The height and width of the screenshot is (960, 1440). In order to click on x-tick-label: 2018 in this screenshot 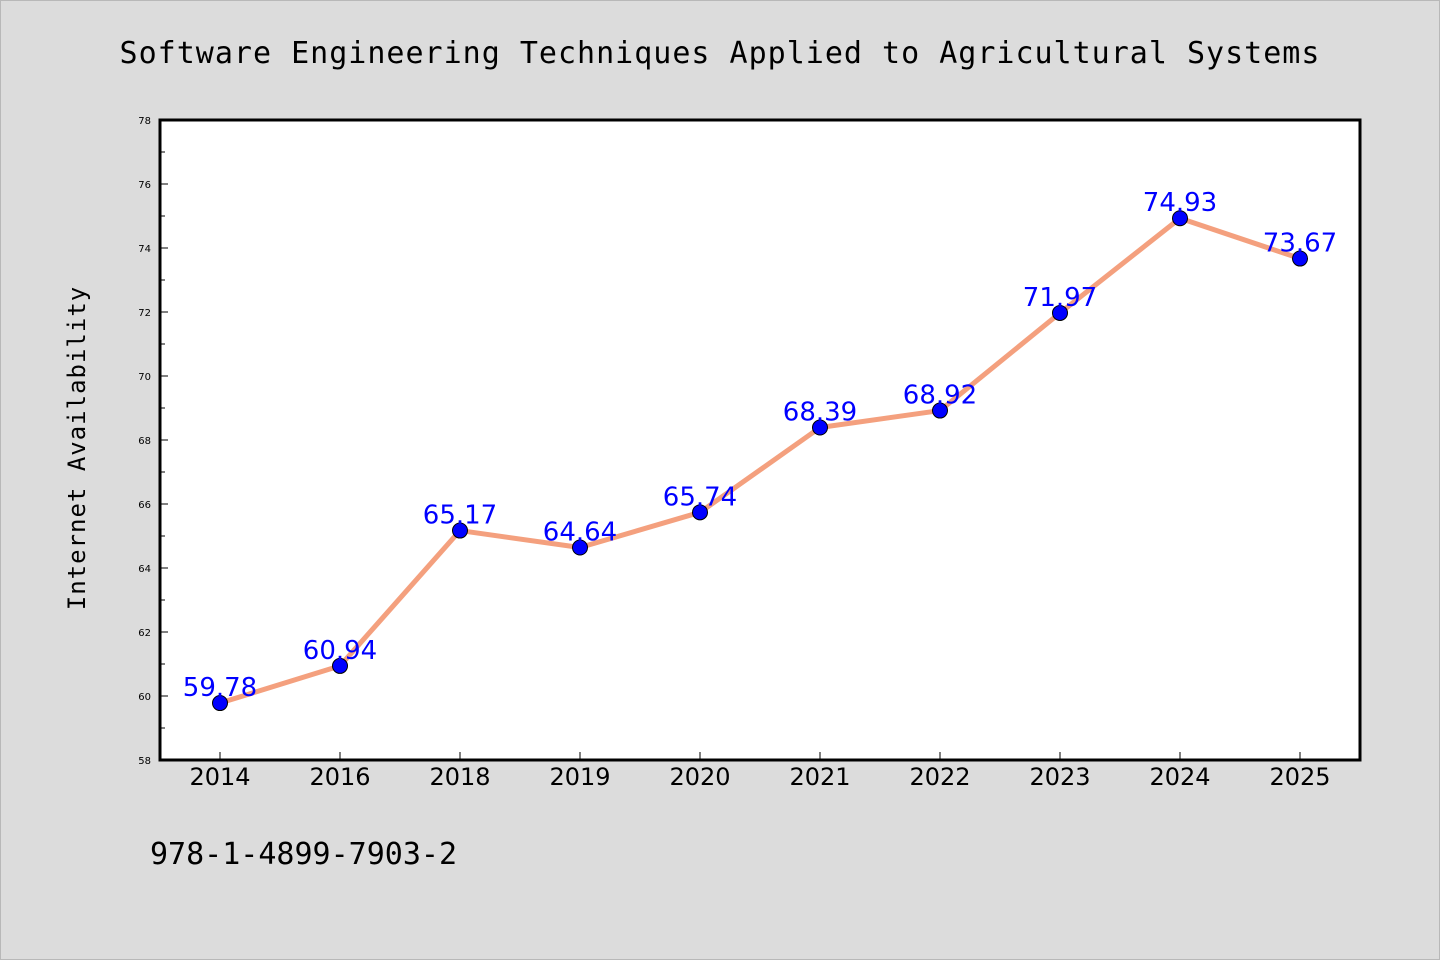, I will do `click(459, 777)`.